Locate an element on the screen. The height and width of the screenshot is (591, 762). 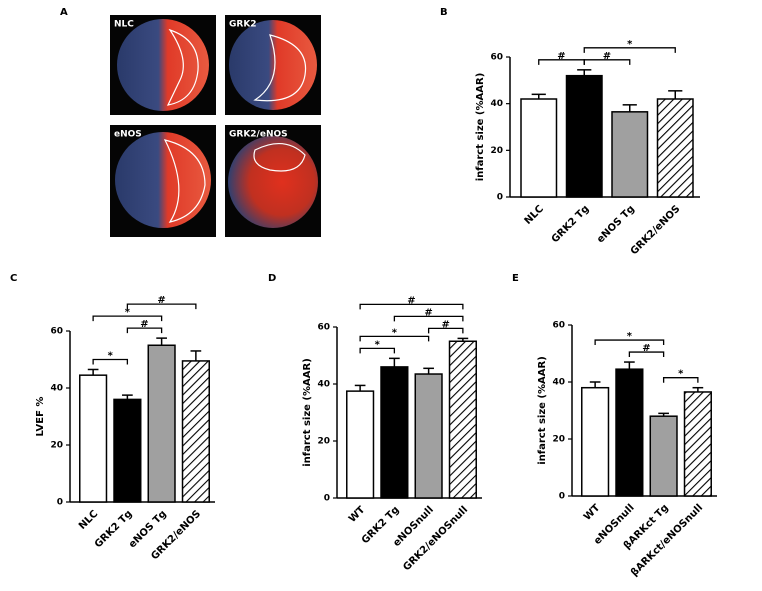
panel-label: D is located at coordinates (272, 278).